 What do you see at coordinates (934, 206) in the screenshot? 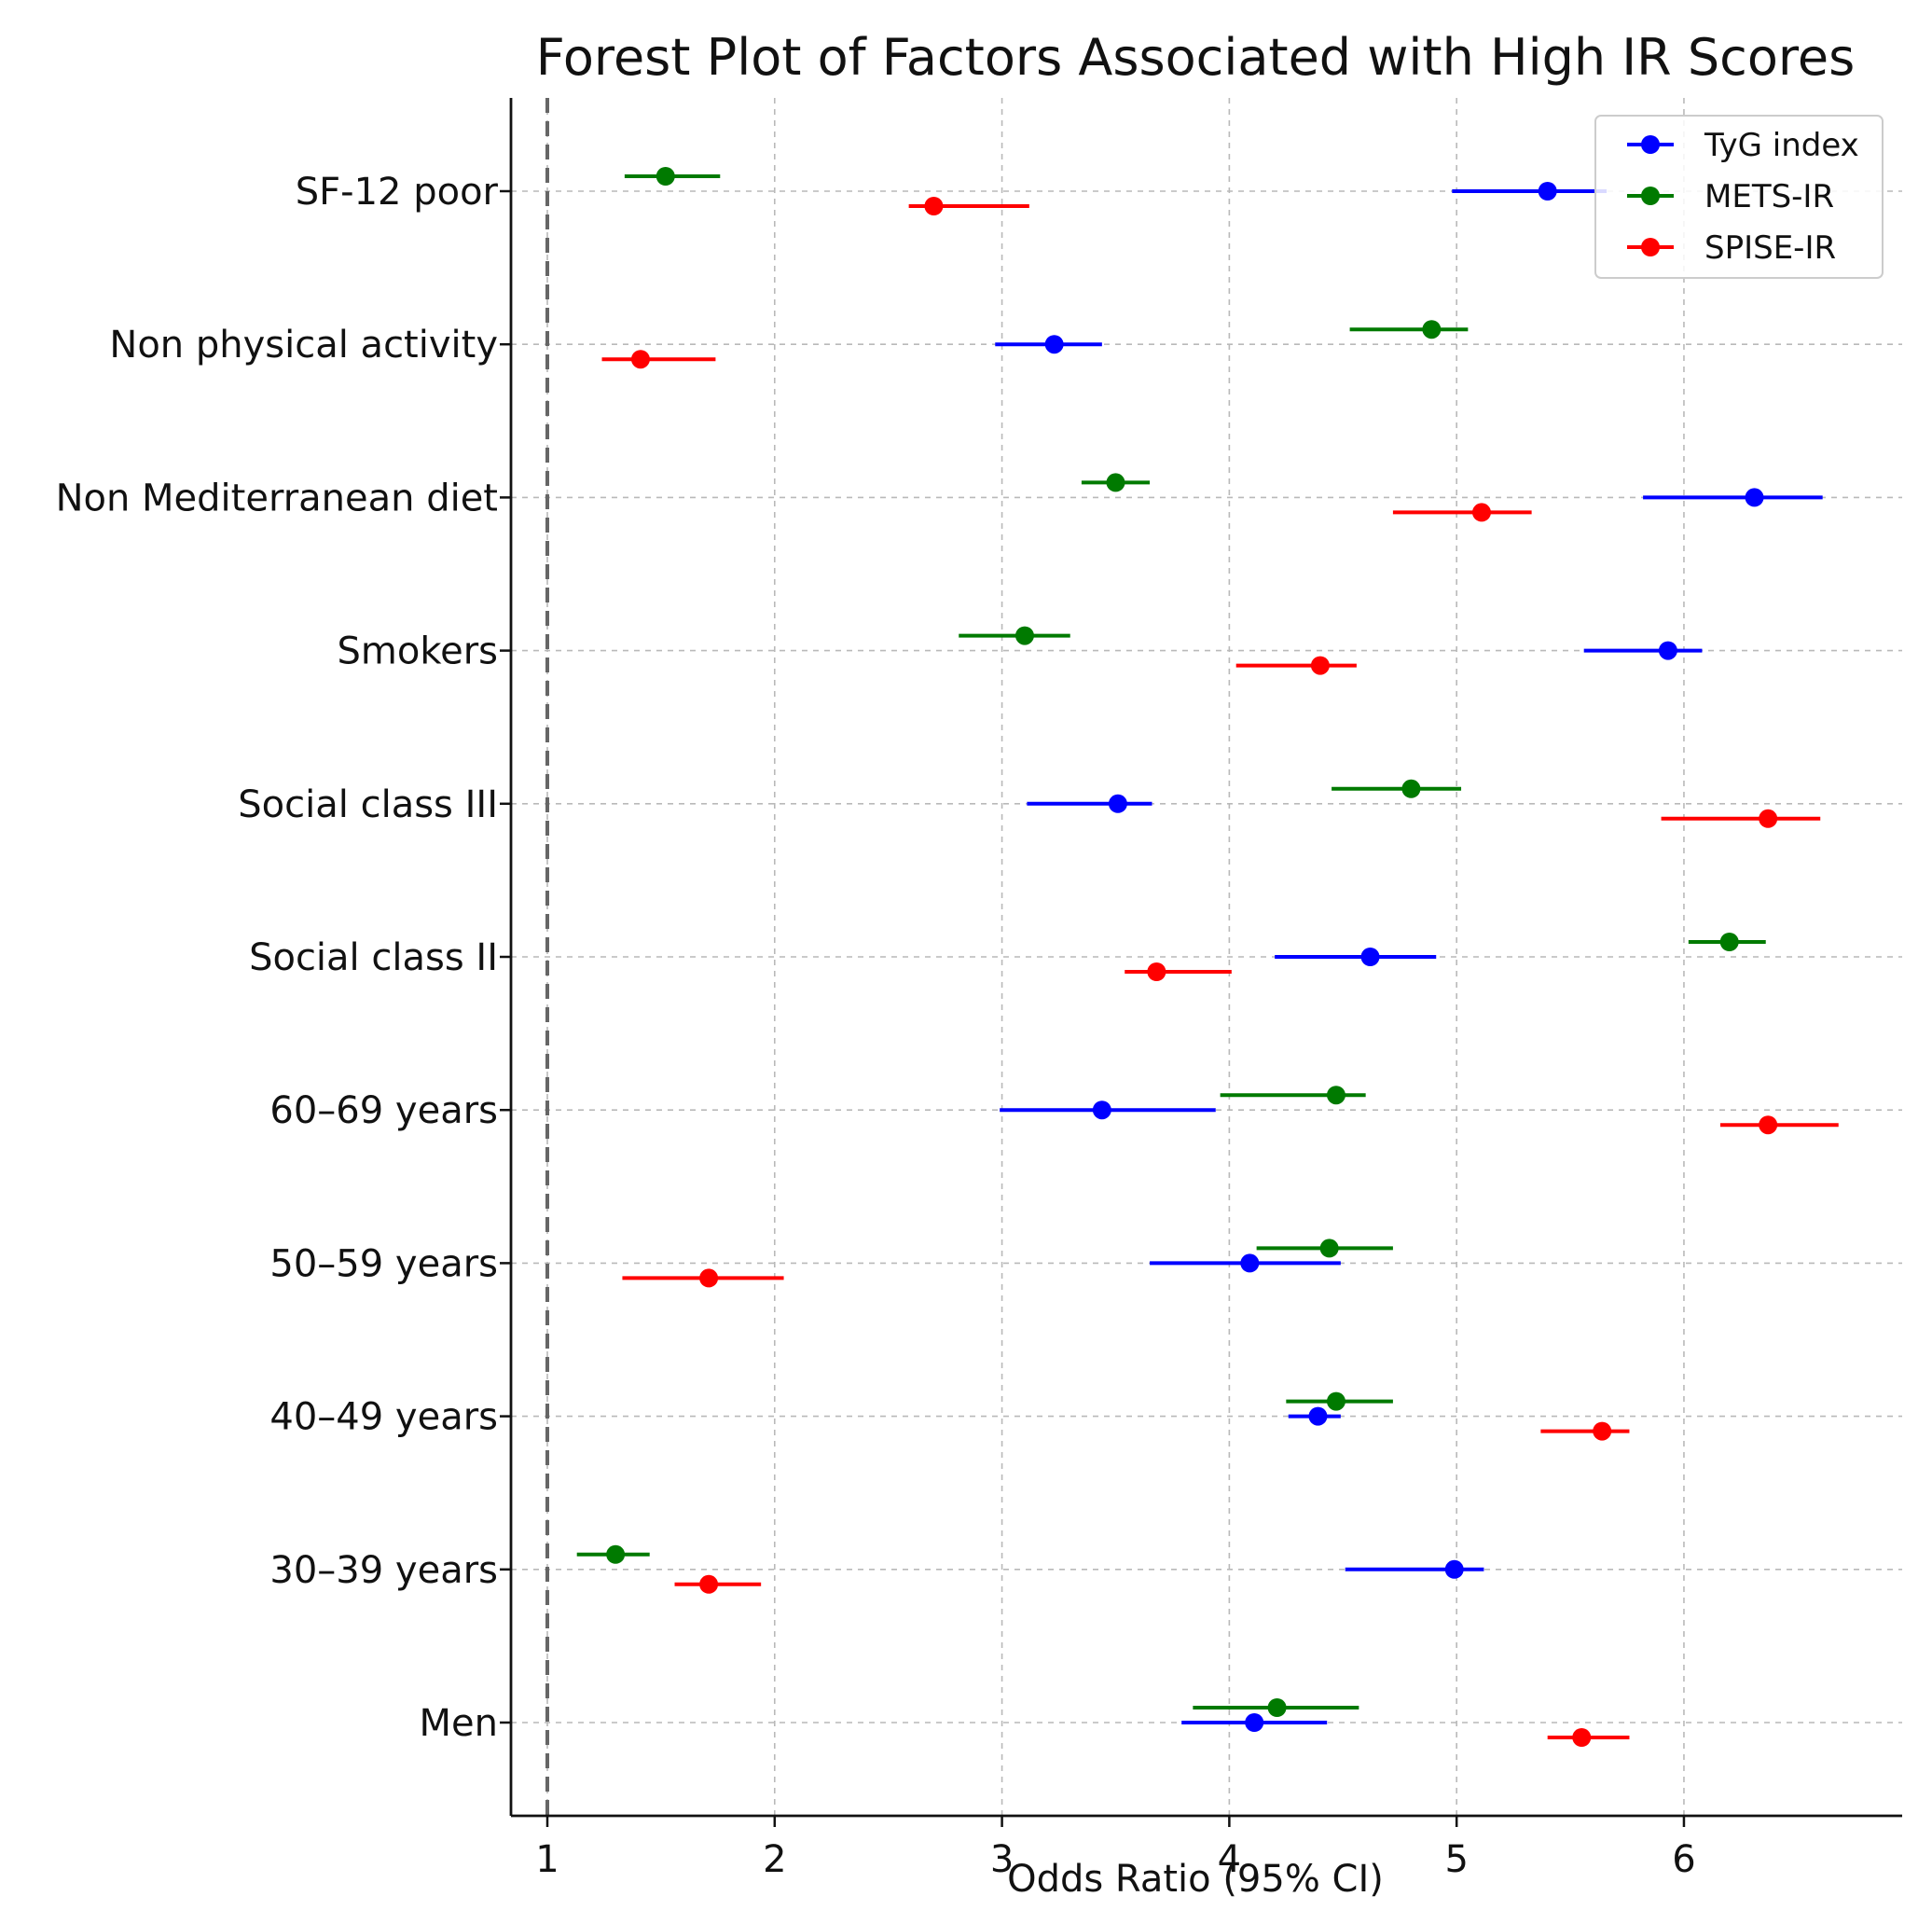
I see `point-spise-ir-sf-12-poor` at bounding box center [934, 206].